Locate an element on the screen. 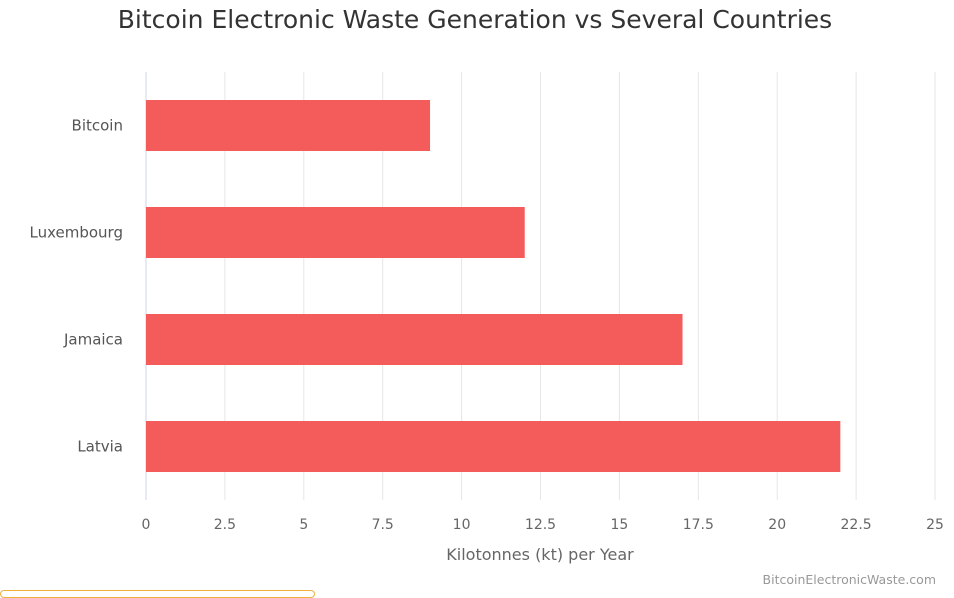 The image size is (954, 598). category-label: Latvia is located at coordinates (100, 447).